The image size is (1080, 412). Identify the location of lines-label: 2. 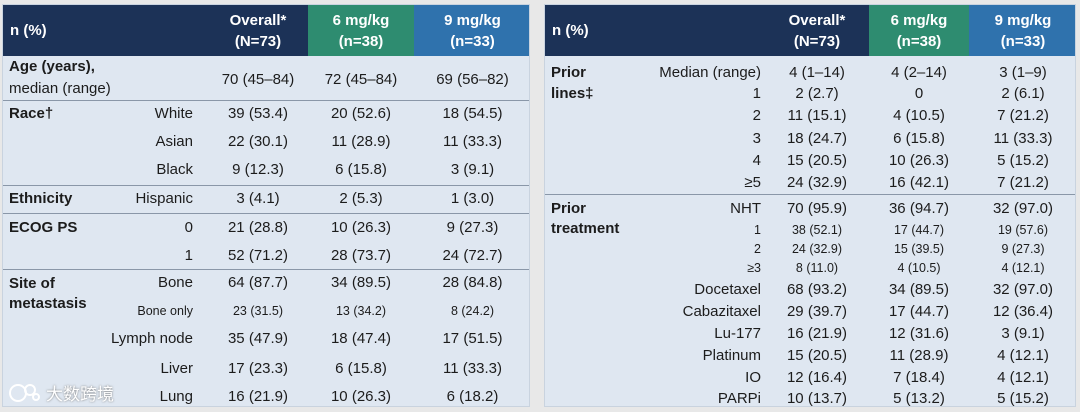
(756, 115).